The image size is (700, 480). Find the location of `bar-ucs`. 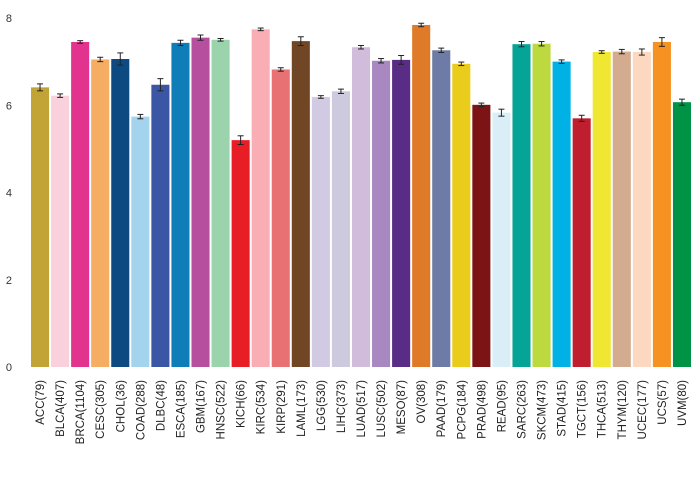

bar-ucs is located at coordinates (661, 204).